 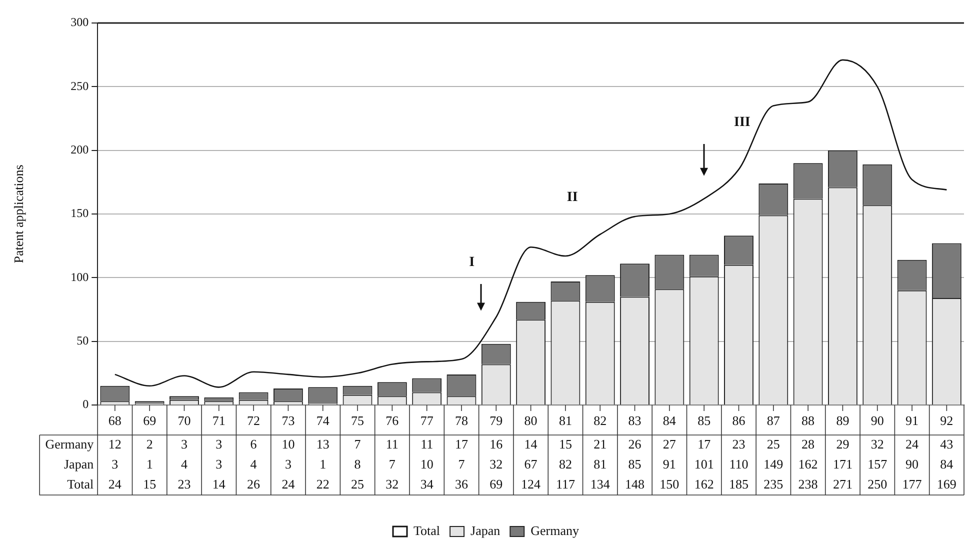 I want to click on data-label: 238, so click(x=808, y=484).